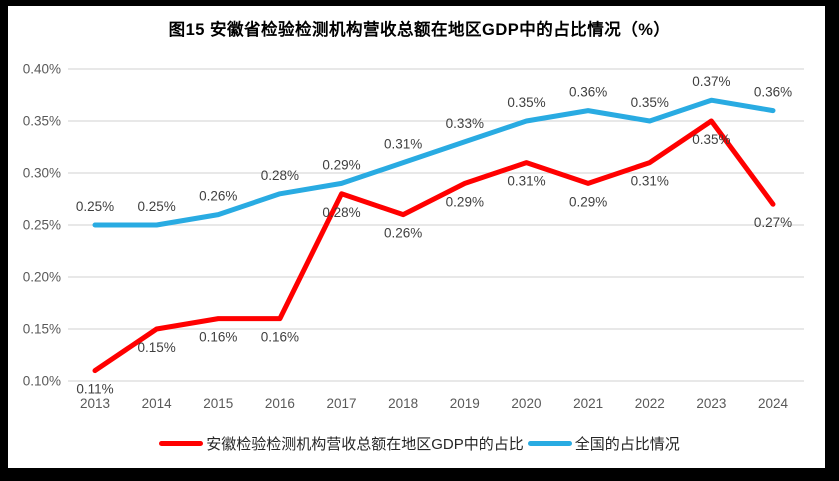 This screenshot has width=839, height=481. What do you see at coordinates (42, 173) in the screenshot?
I see `y-tick-label: 0.30%` at bounding box center [42, 173].